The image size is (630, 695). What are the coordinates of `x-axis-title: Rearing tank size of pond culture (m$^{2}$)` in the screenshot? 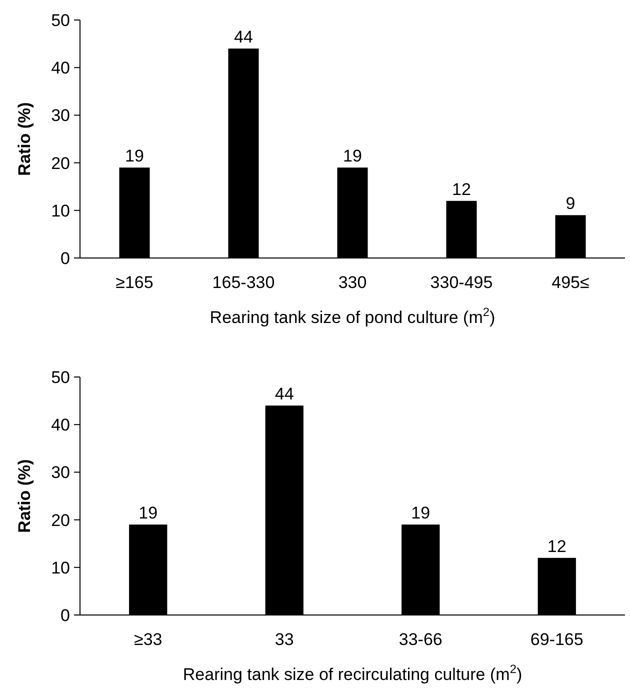 It's located at (353, 316).